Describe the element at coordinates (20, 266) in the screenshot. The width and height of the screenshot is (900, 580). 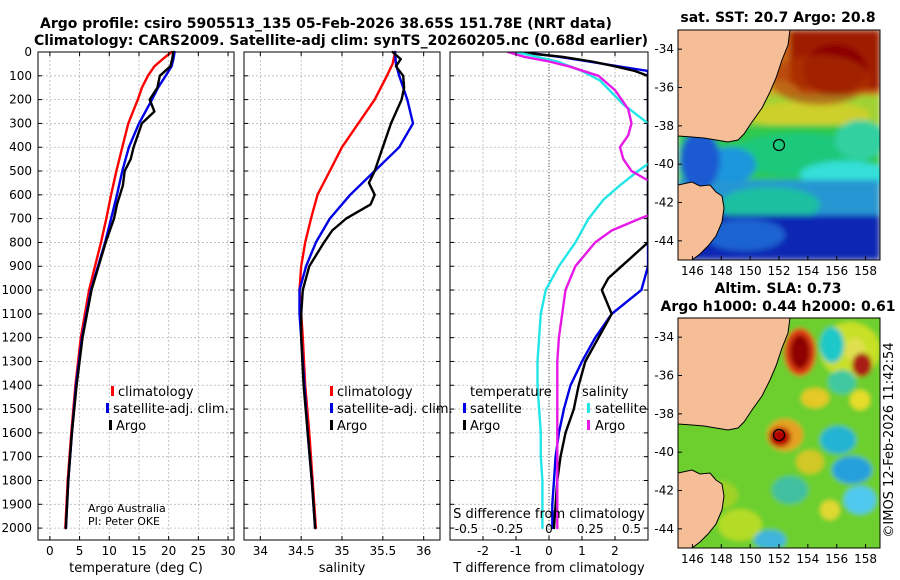
I see `y-tick-label: 900` at that location.